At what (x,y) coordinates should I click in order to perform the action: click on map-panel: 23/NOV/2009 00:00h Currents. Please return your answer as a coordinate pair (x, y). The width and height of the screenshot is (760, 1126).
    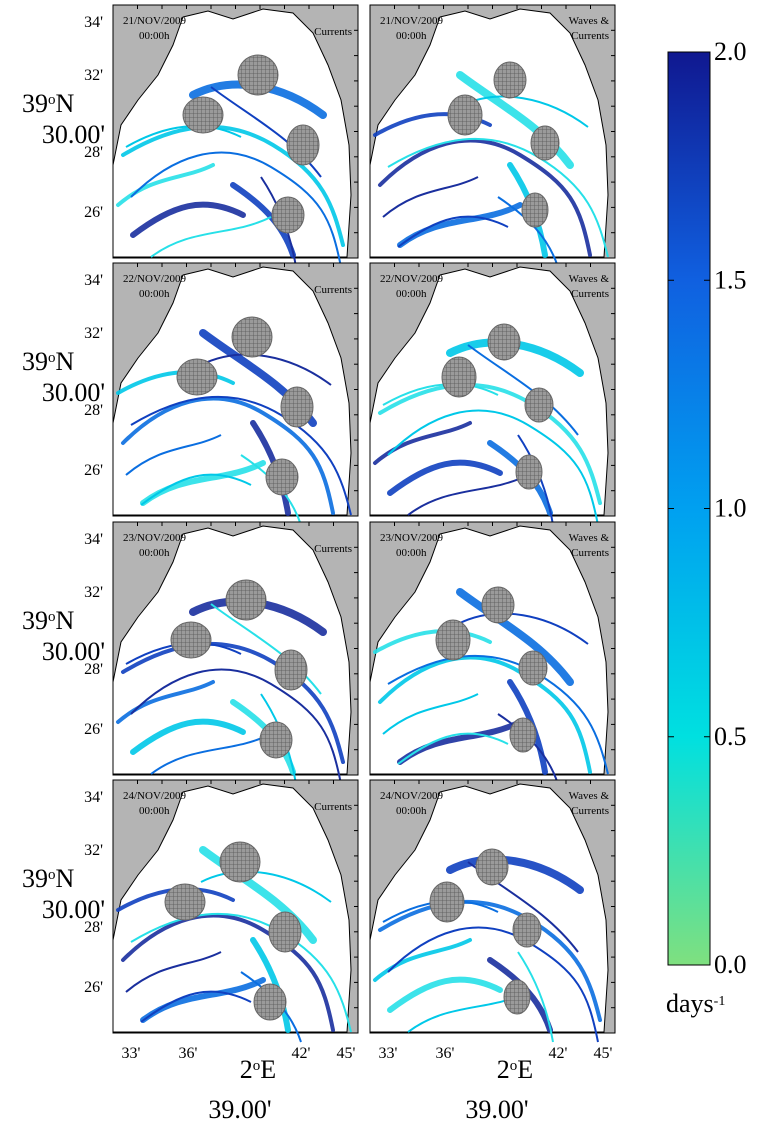
    Looking at the image, I should click on (235, 653).